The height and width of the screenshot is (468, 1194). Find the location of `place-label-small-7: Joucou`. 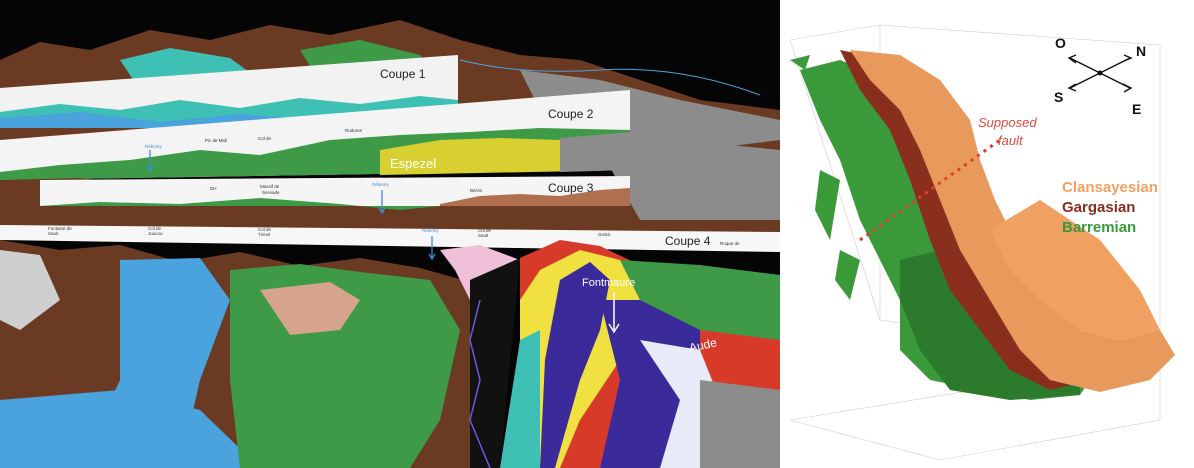

place-label-small-7: Joucou is located at coordinates (155, 233).